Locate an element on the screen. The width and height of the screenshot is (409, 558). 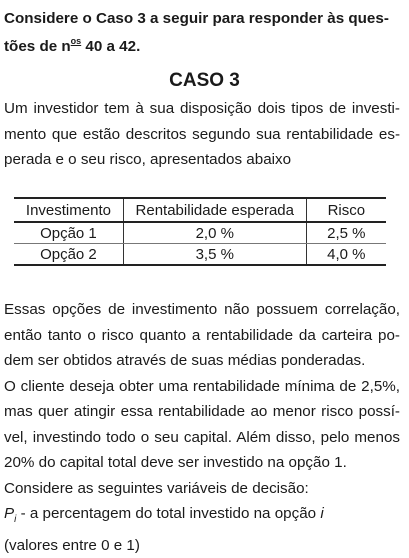
intro-line-2-prefix: tões de n is located at coordinates (37, 46).